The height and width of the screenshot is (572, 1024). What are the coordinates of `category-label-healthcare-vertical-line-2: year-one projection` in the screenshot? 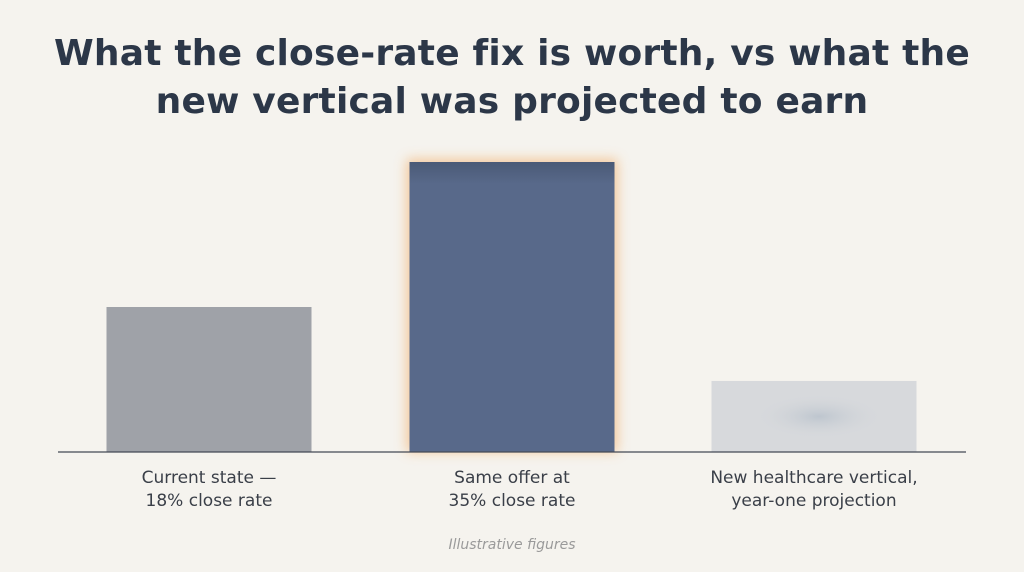 It's located at (814, 501).